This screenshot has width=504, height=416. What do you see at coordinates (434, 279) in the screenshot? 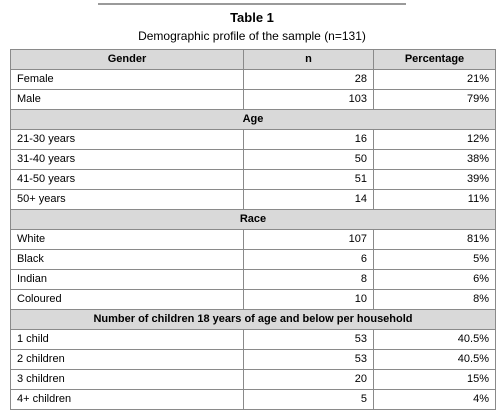
I see `row-percentage: 6%` at bounding box center [434, 279].